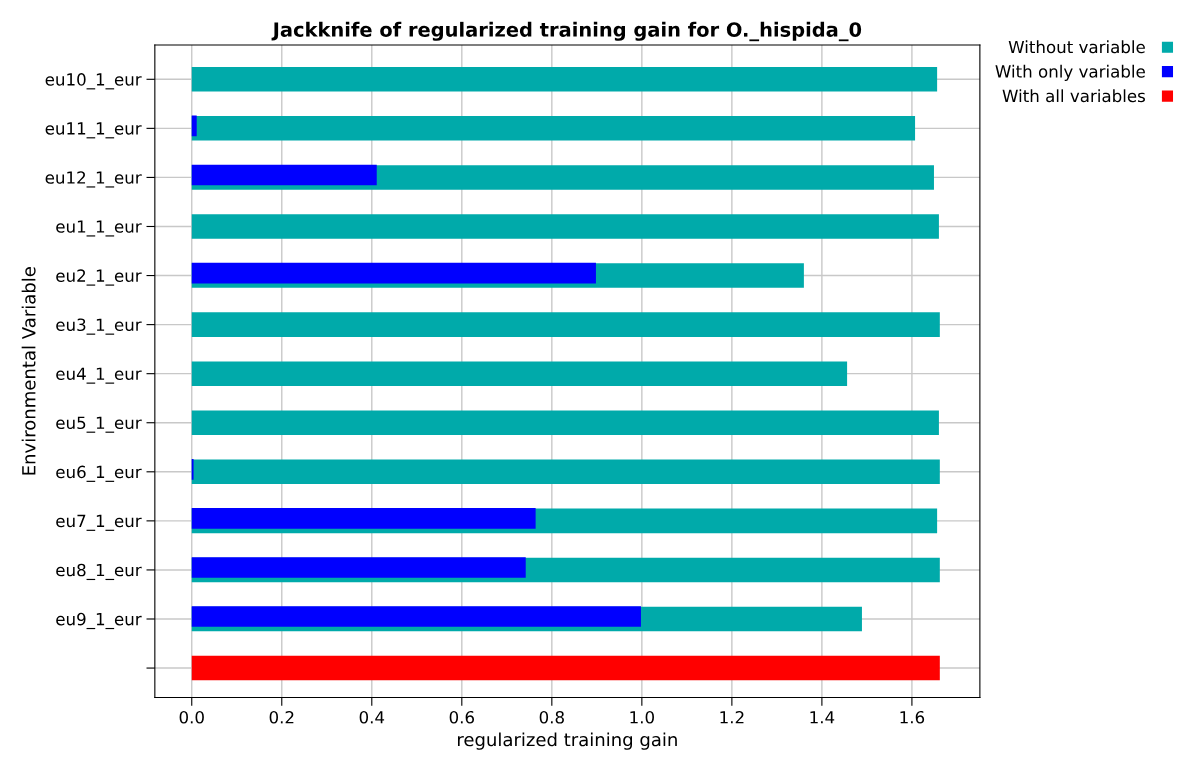  What do you see at coordinates (99, 326) in the screenshot?
I see `y-tick-label: eu3_1_eur` at bounding box center [99, 326].